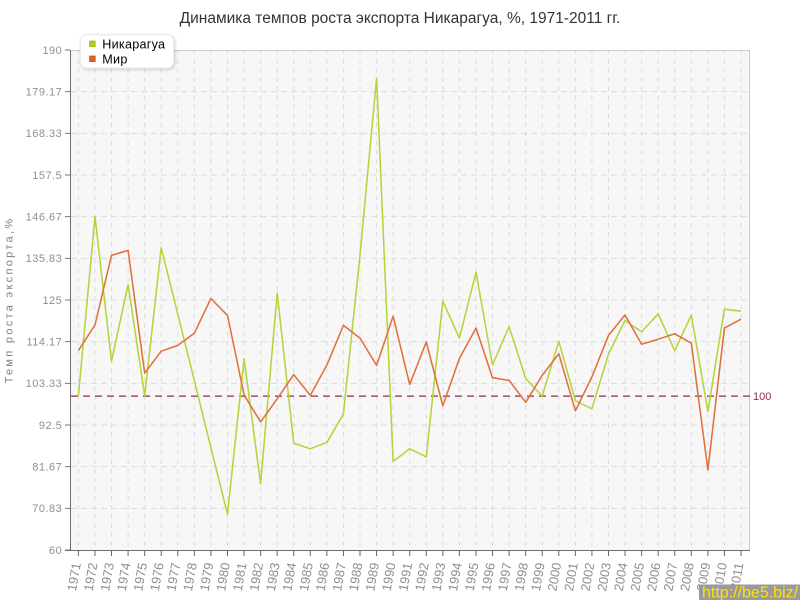 The width and height of the screenshot is (800, 600). Describe the element at coordinates (750, 592) in the screenshot. I see `svg-text: http://be5.biz/` at that location.